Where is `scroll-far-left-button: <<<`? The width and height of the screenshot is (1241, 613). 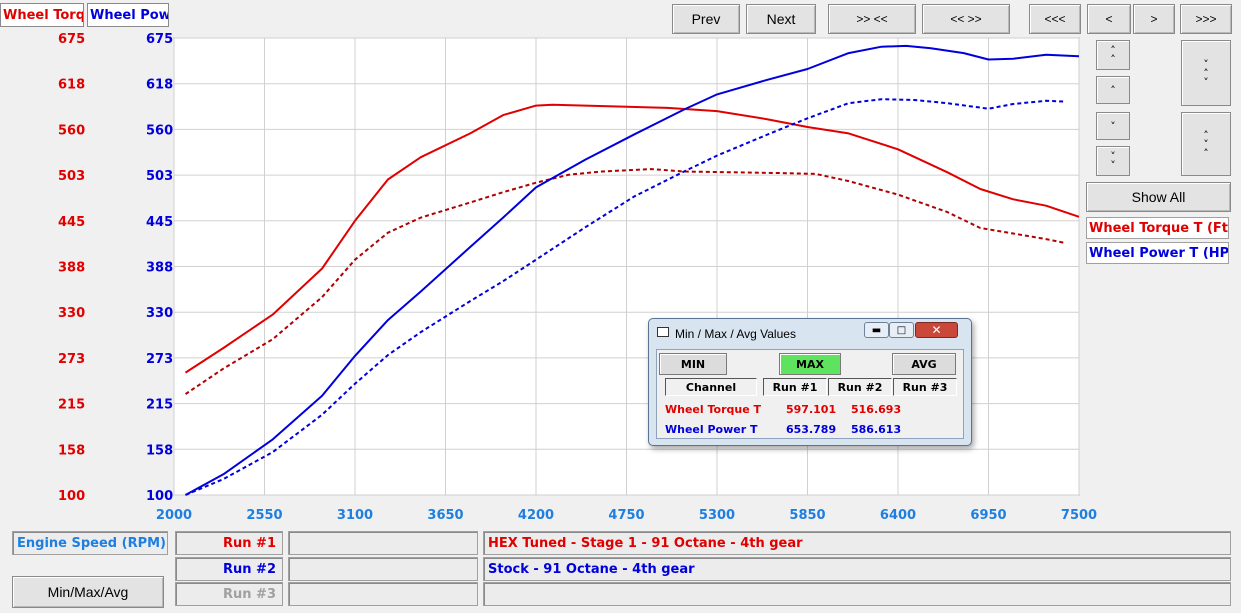 scroll-far-left-button: <<< is located at coordinates (1055, 19).